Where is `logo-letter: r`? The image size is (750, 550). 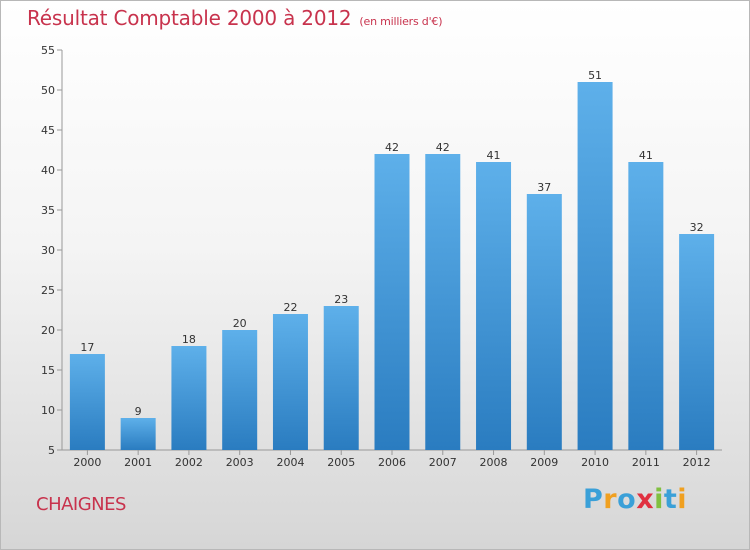
logo-letter: r is located at coordinates (610, 499).